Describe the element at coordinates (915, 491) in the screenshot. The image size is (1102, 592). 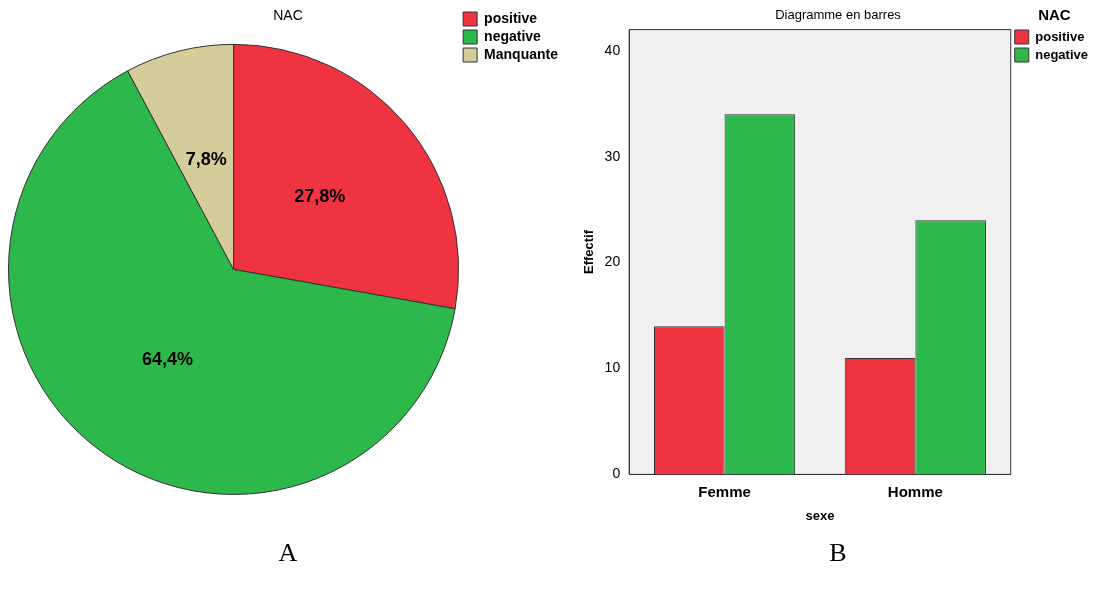
I see `x-tick-label: Homme` at that location.